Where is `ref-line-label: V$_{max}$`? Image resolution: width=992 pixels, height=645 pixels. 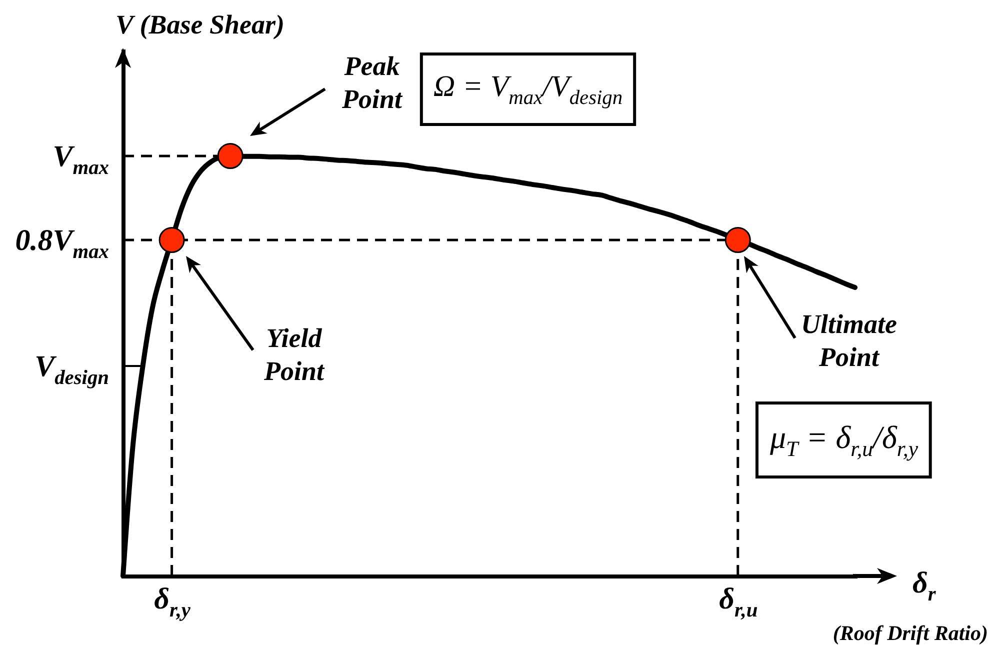
ref-line-label: V$_{max}$ is located at coordinates (80, 159).